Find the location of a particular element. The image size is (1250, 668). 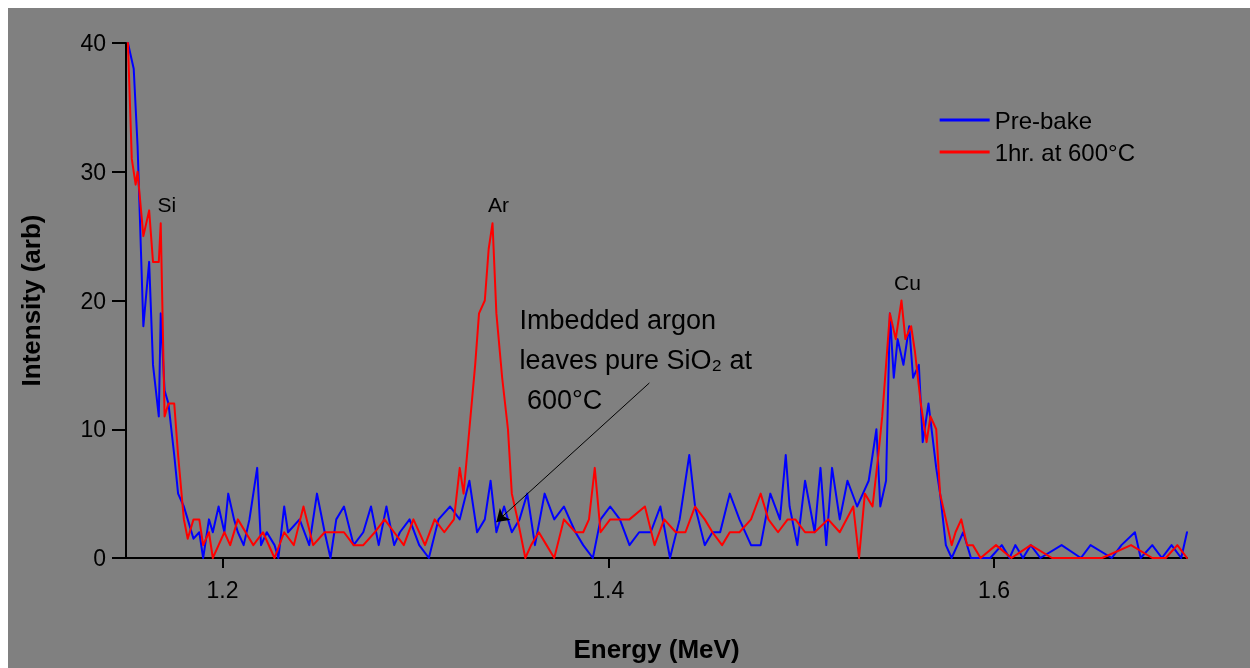

x-tick-label: 1.6 is located at coordinates (994, 589).